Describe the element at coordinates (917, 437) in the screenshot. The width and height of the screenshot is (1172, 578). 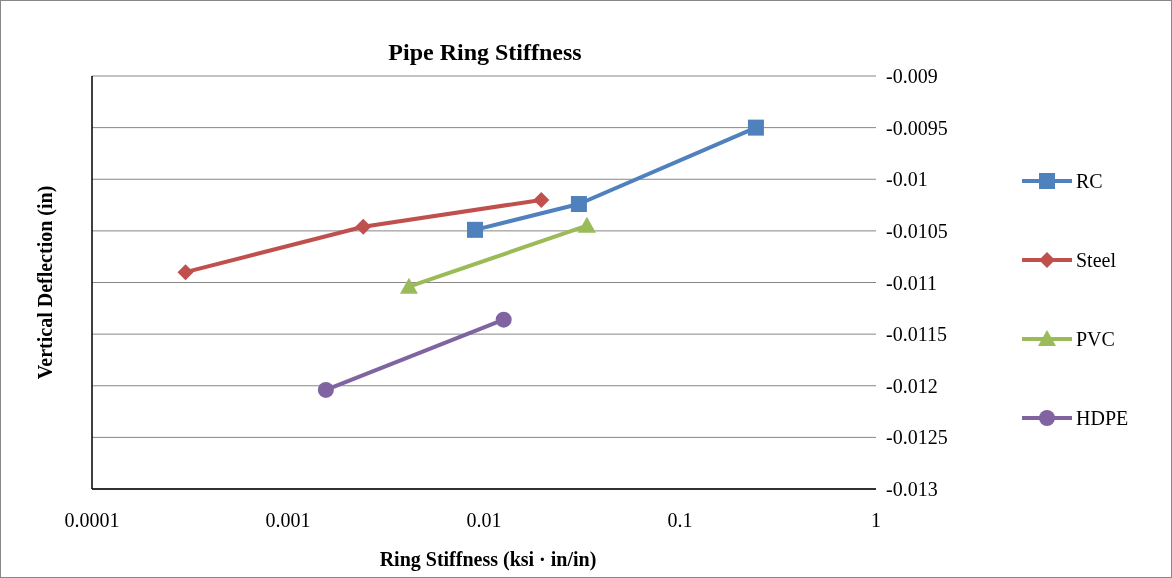
I see `y-tick-label: -0.0125` at that location.